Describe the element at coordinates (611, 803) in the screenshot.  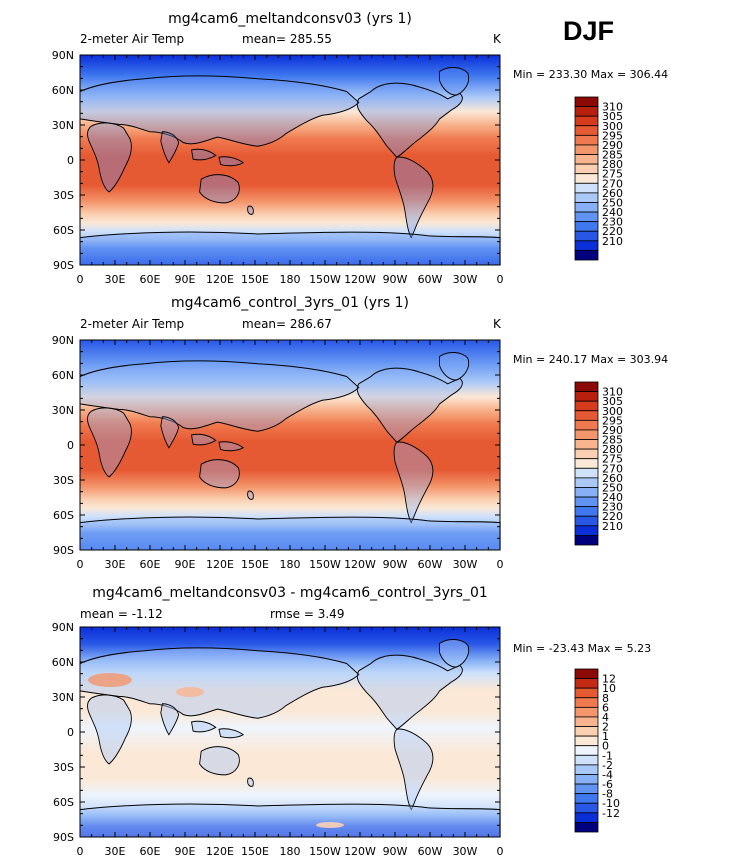
I see `colorbar-label: -10` at that location.